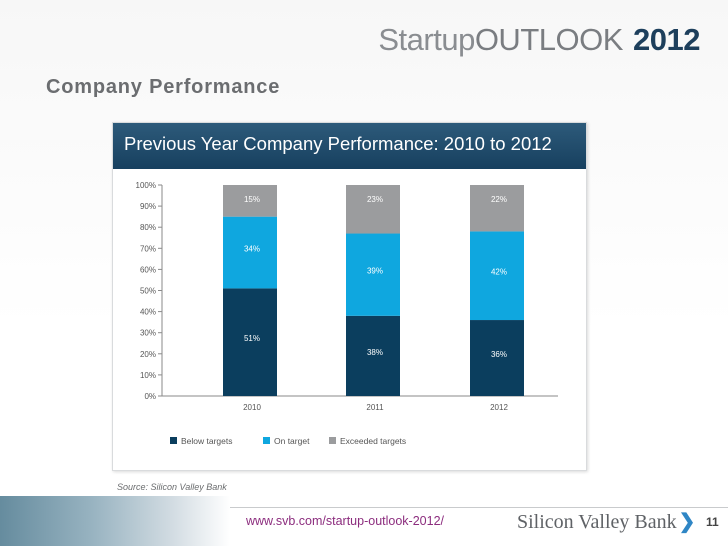 The width and height of the screenshot is (728, 546). What do you see at coordinates (499, 407) in the screenshot?
I see `x-tick-label: 2012` at bounding box center [499, 407].